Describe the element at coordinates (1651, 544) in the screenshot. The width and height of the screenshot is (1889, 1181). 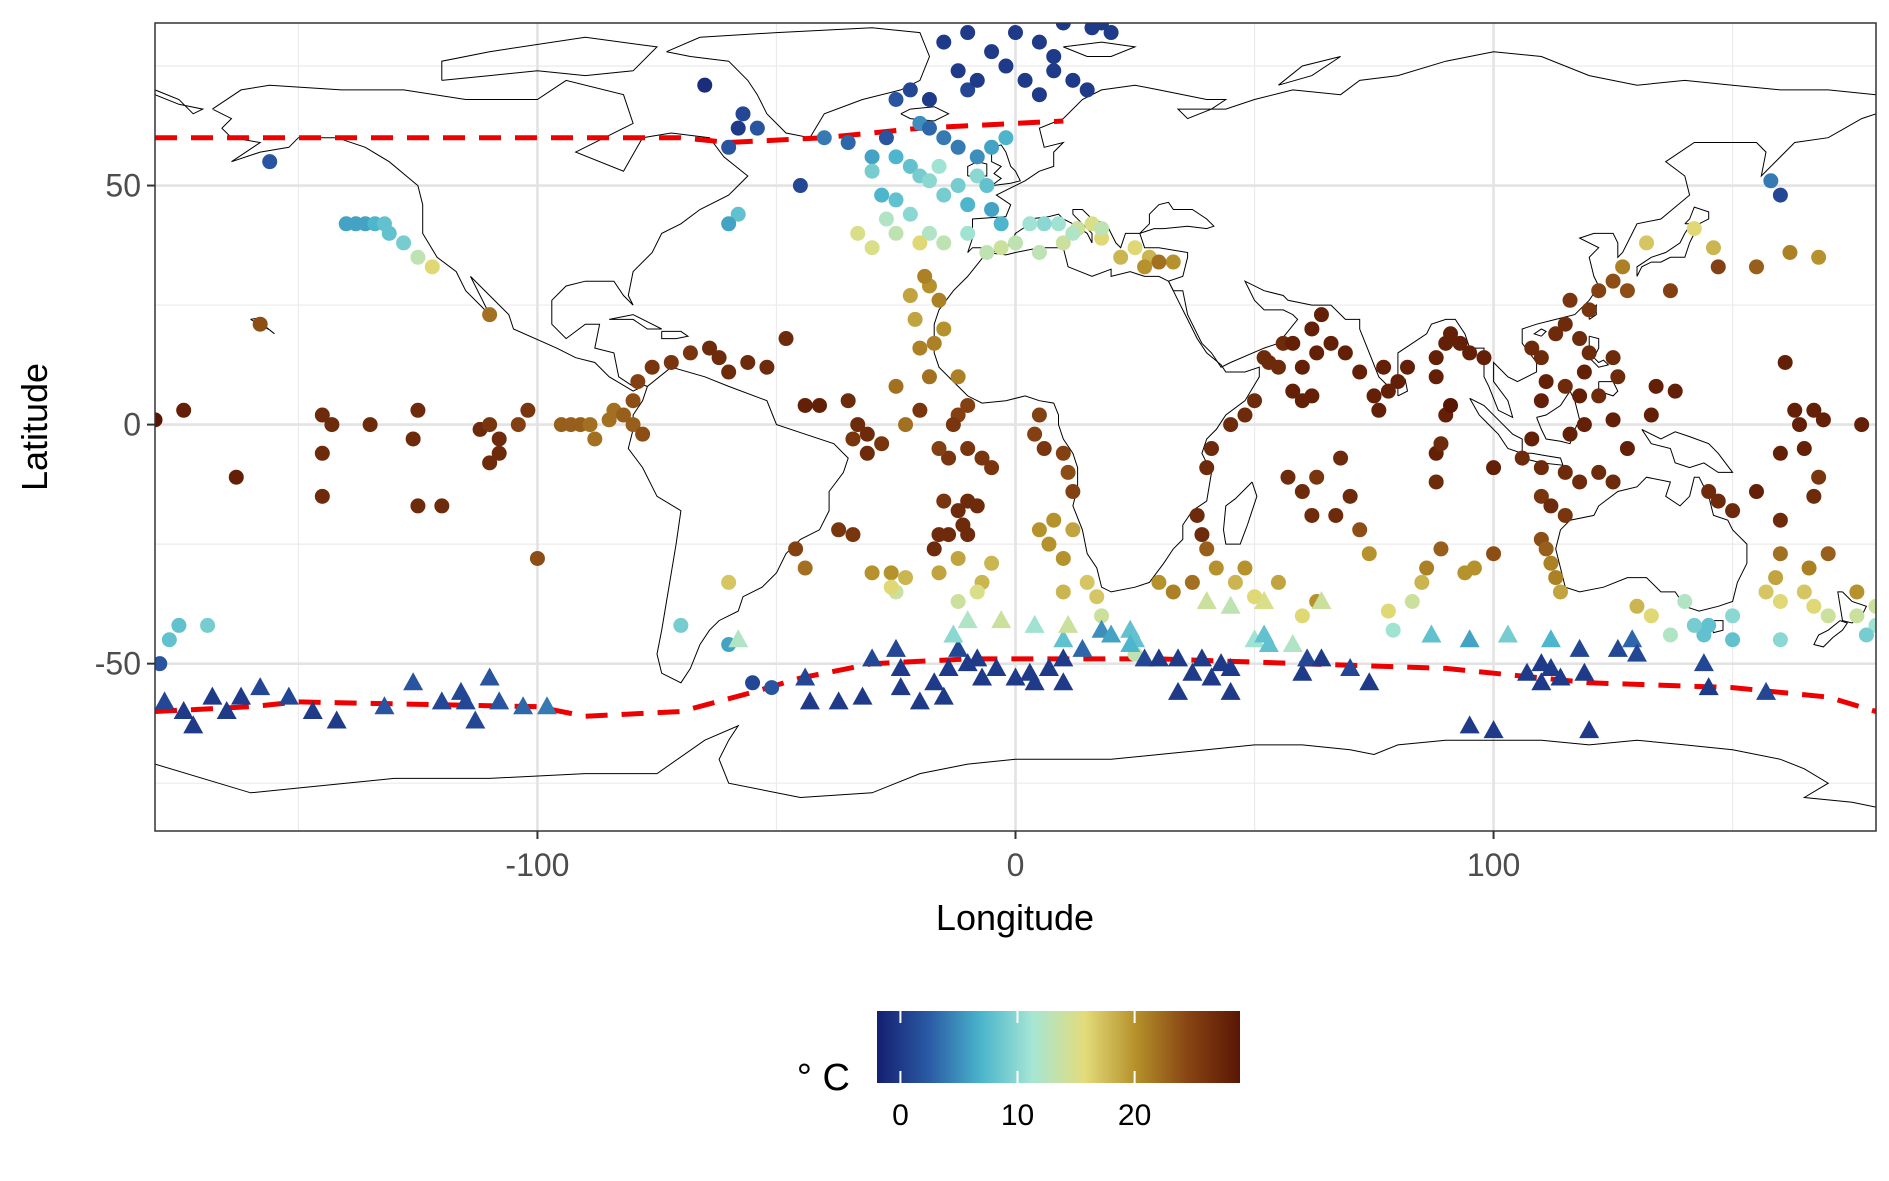
I see `coastline` at that location.